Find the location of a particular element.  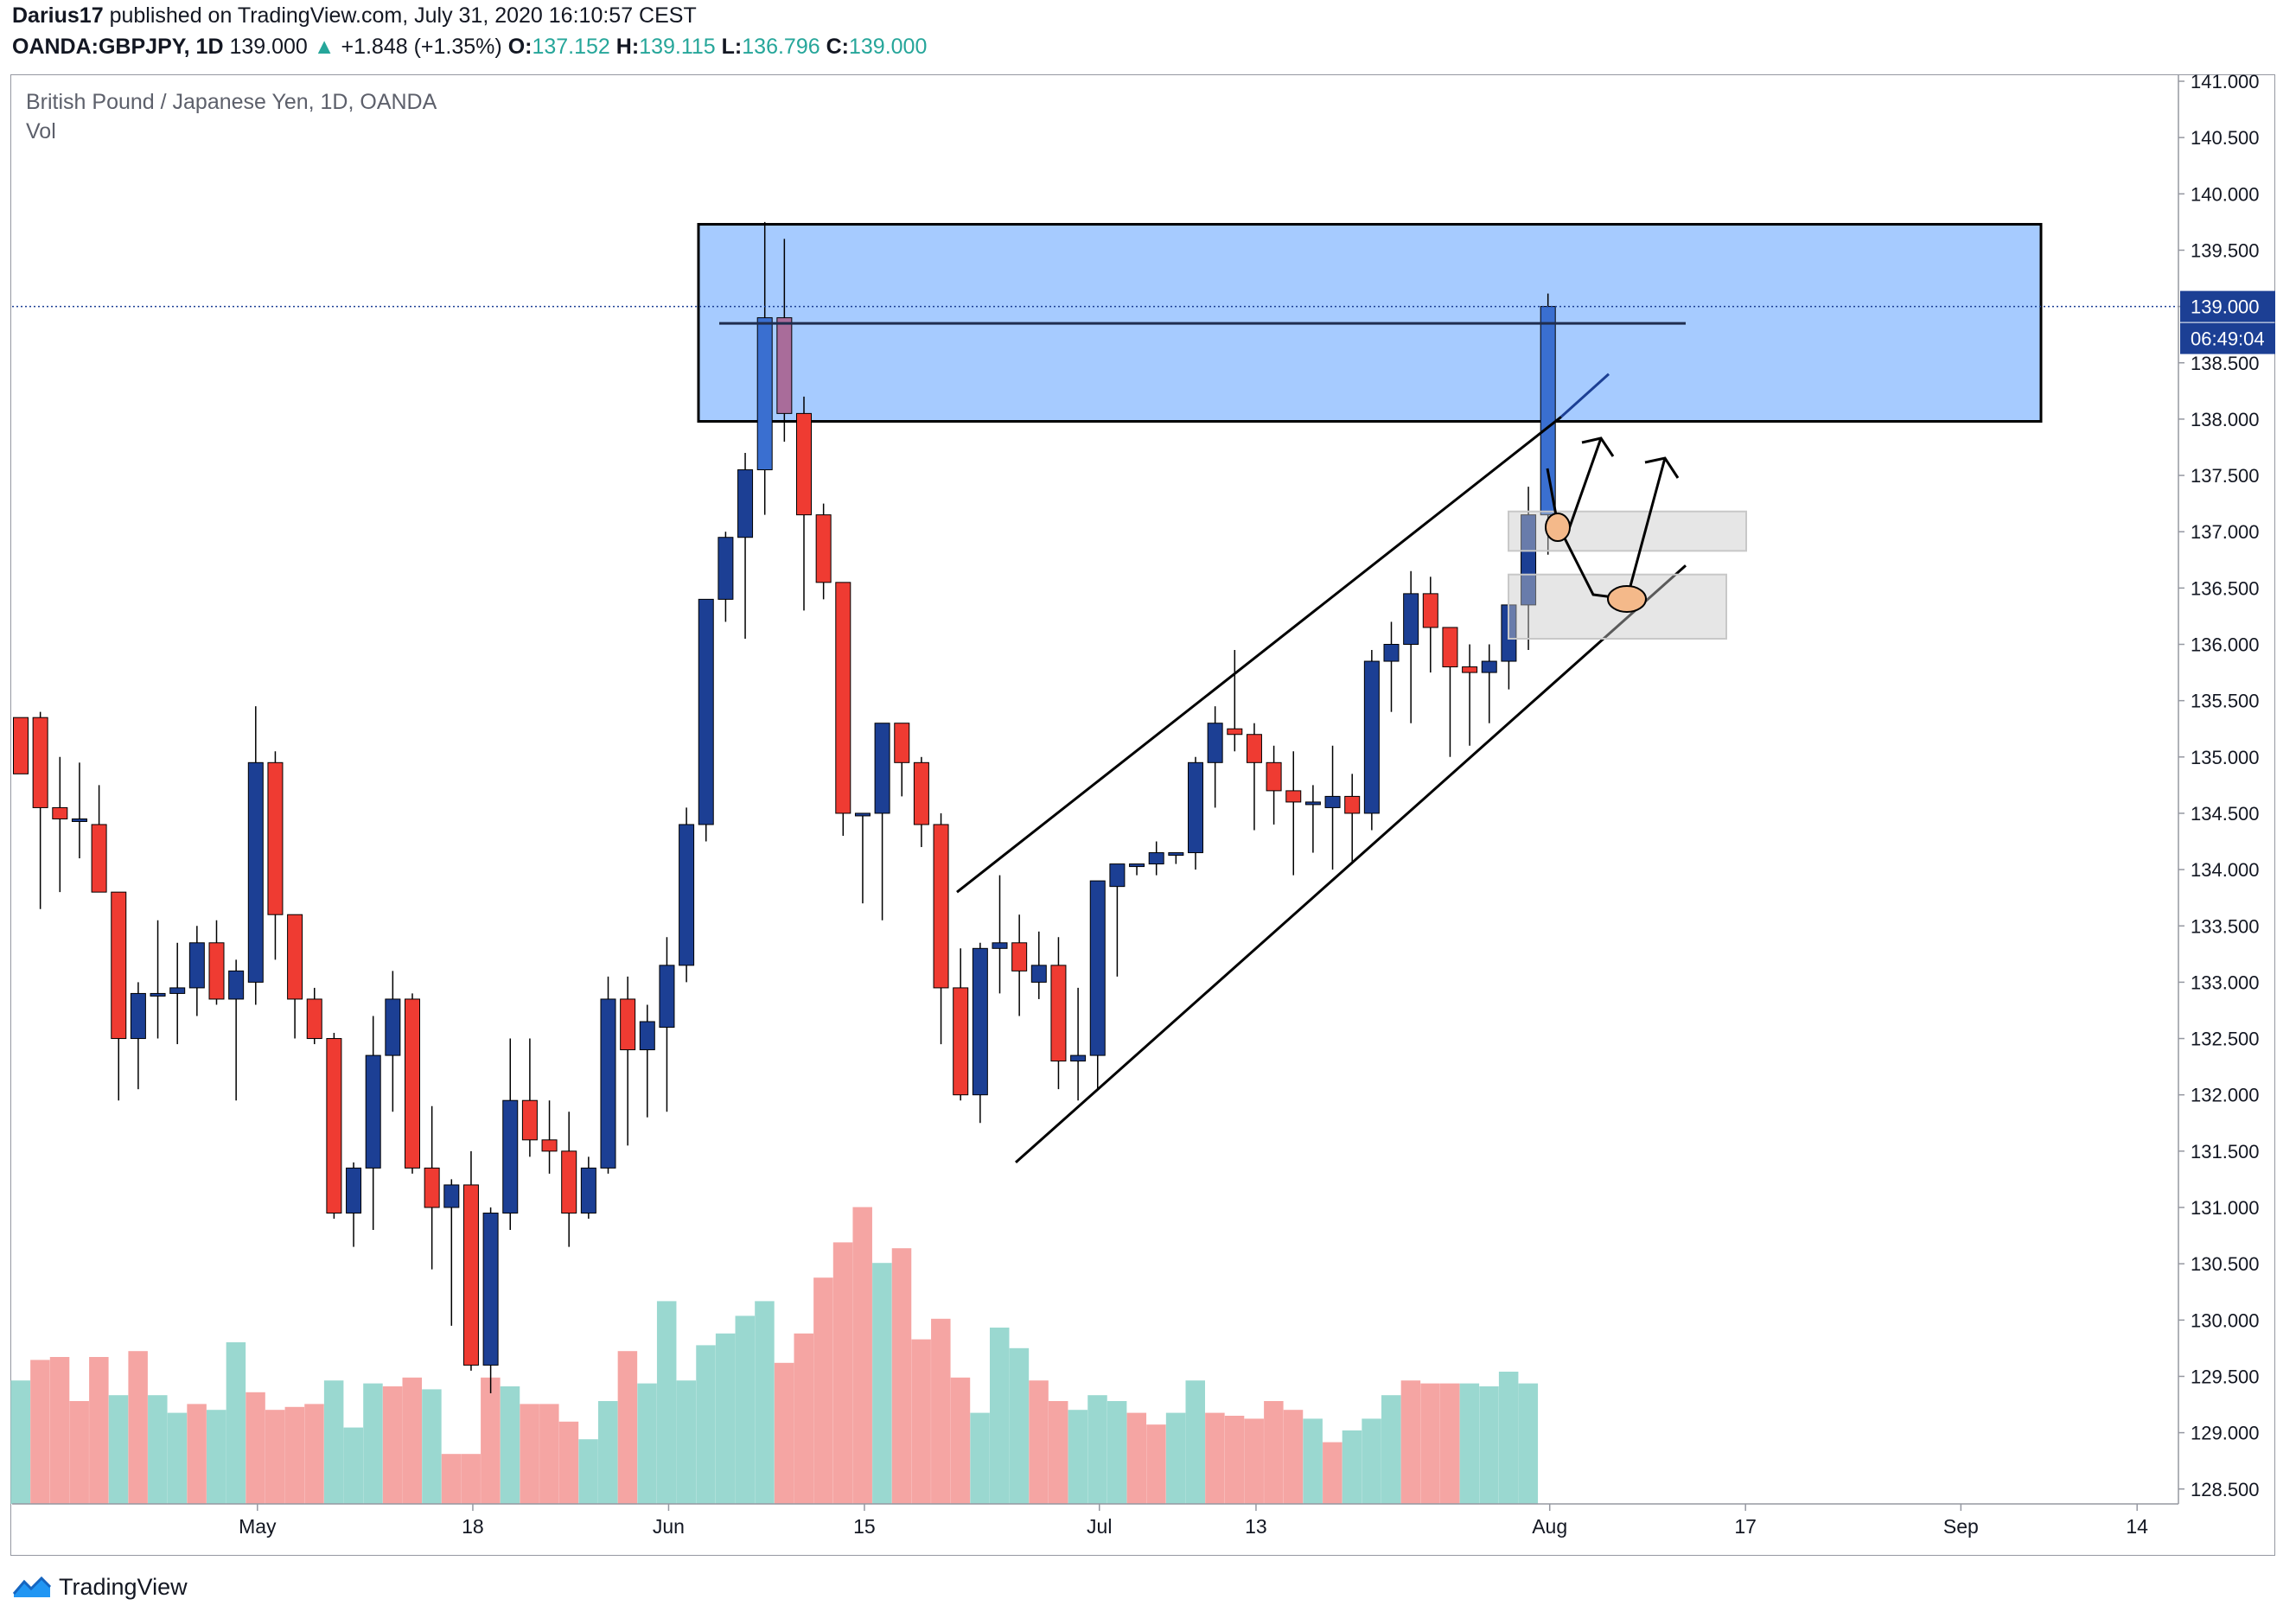

low-value: 136.796 is located at coordinates (781, 47).